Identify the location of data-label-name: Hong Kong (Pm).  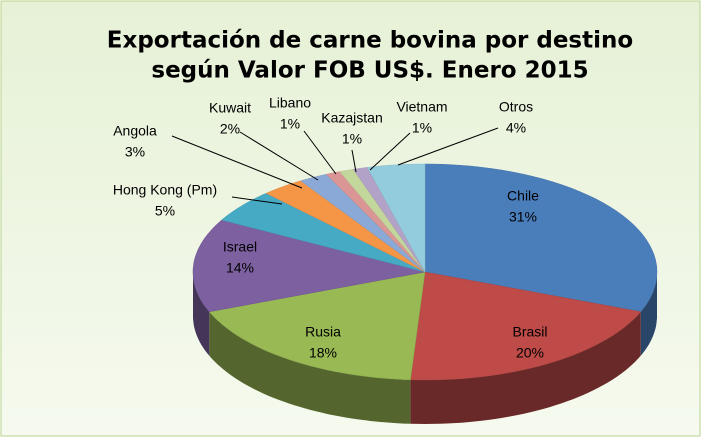
(165, 190).